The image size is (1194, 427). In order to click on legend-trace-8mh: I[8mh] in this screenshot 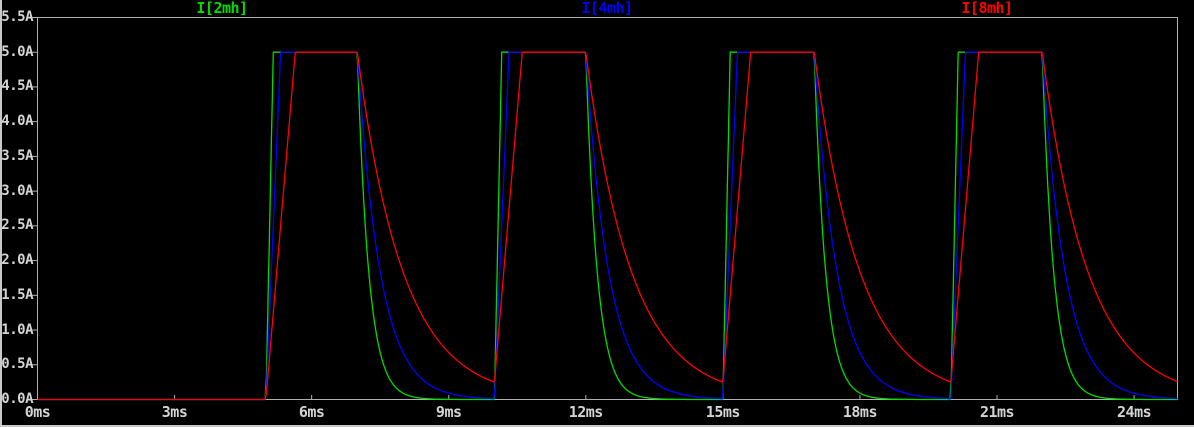, I will do `click(987, 8)`.